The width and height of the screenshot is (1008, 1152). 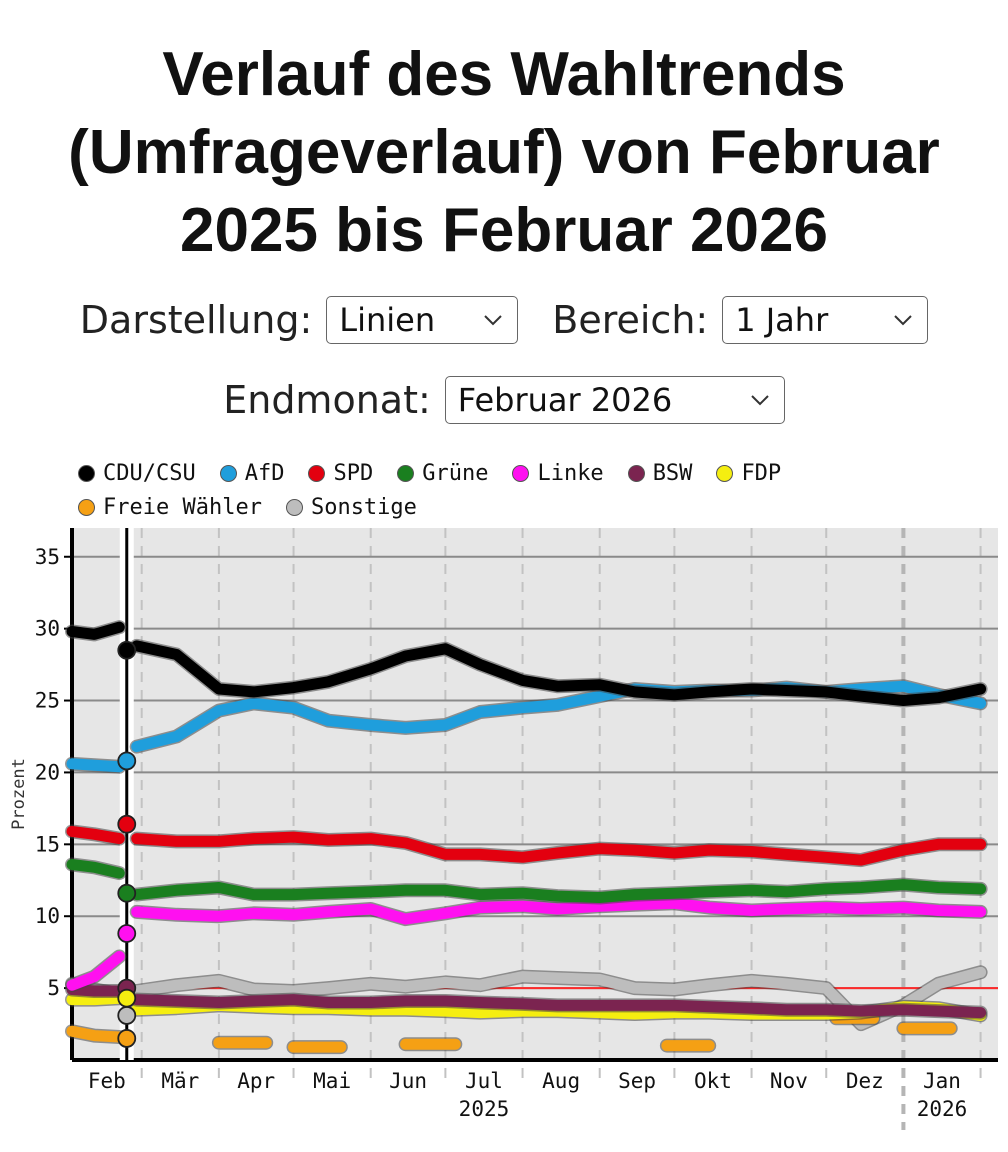 What do you see at coordinates (353, 473) in the screenshot?
I see `legend-label: SPD` at bounding box center [353, 473].